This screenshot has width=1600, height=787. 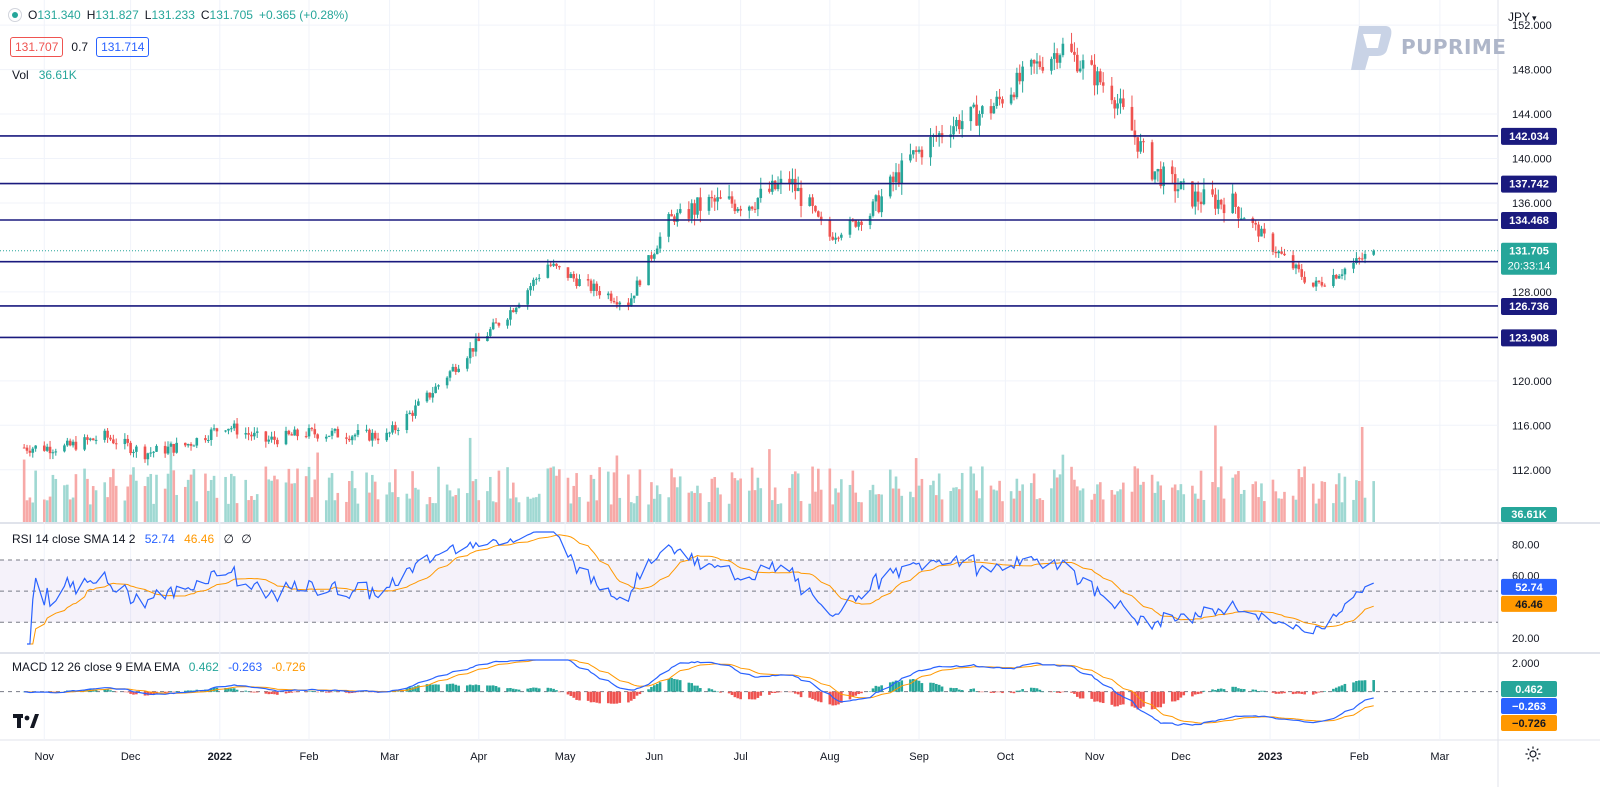 I want to click on time-tick-label: Oct, so click(x=1005, y=757).